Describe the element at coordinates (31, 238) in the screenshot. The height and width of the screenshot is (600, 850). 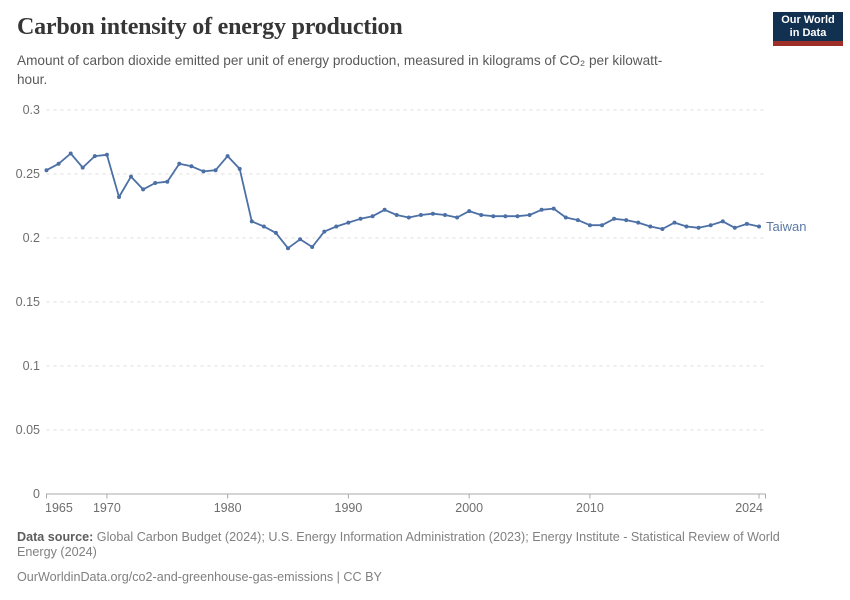
I see `y-tick-label: 0.2` at that location.